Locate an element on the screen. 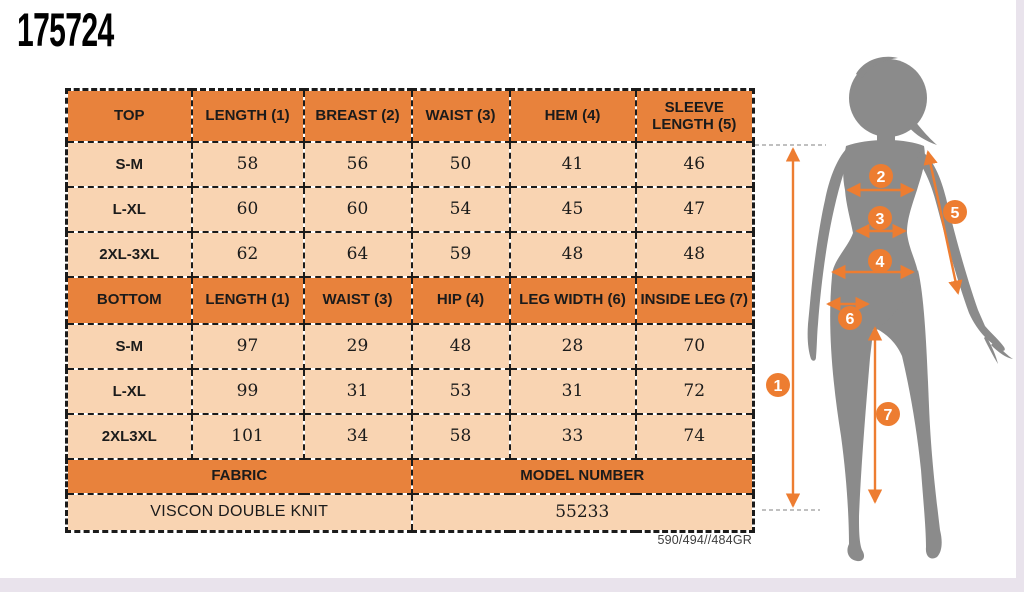  info-value-row: VISCON DOUBLE KNIT 55233 is located at coordinates (410, 512).